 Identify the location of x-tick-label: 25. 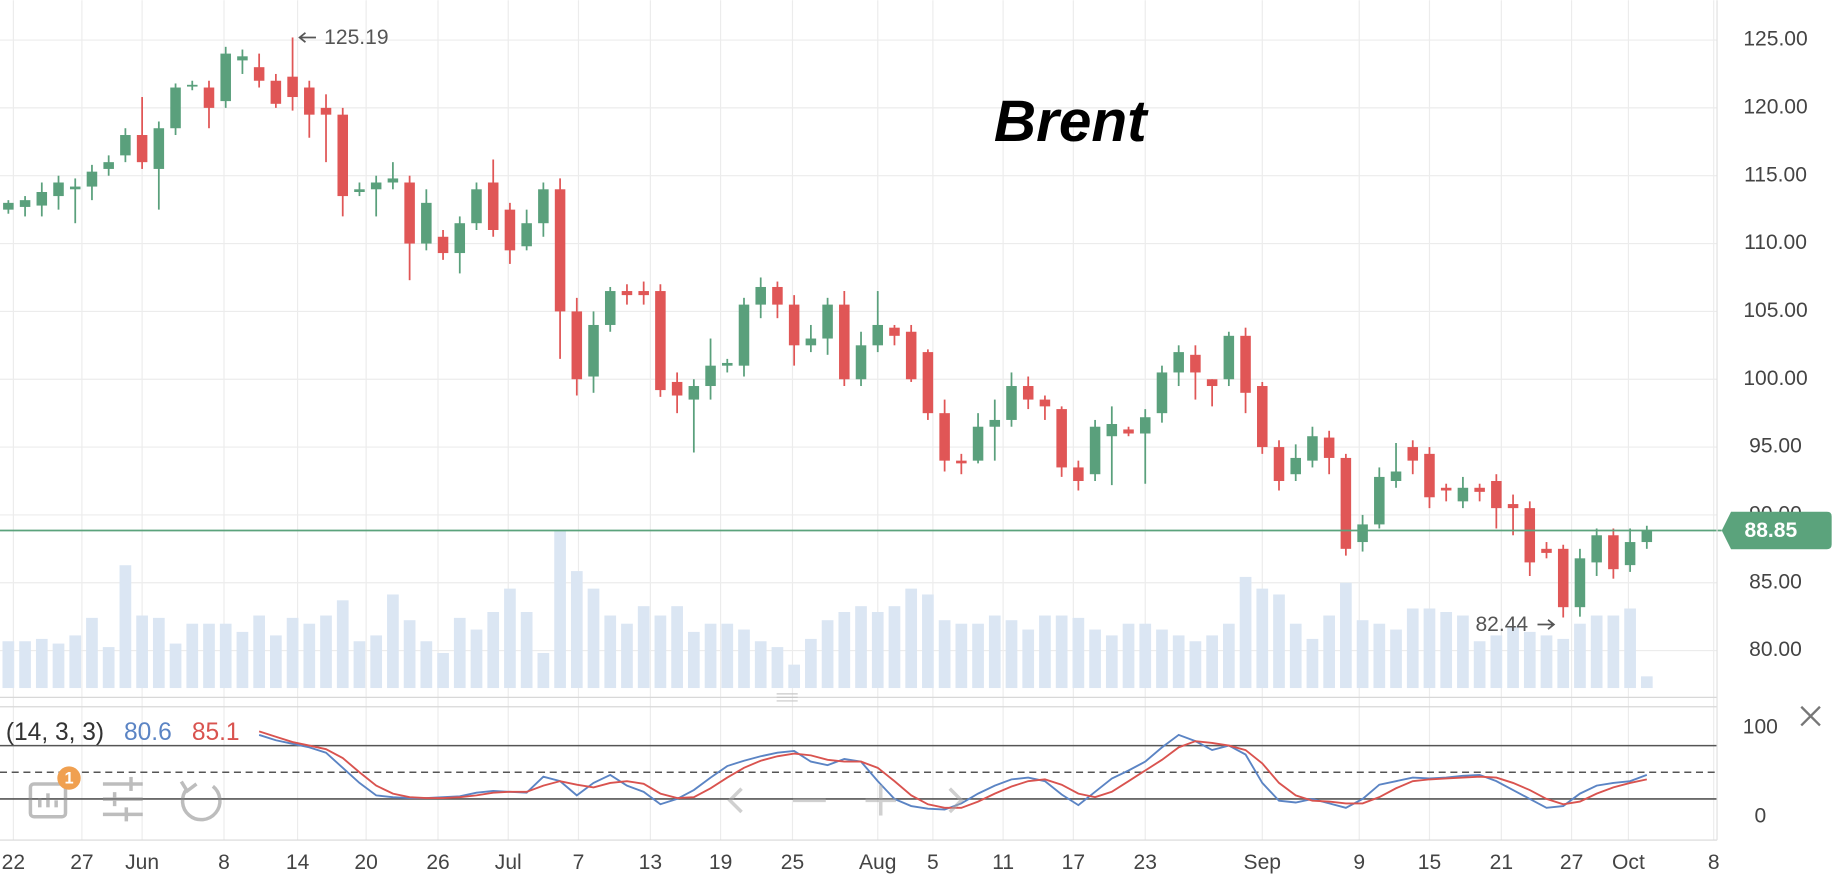
(792, 862).